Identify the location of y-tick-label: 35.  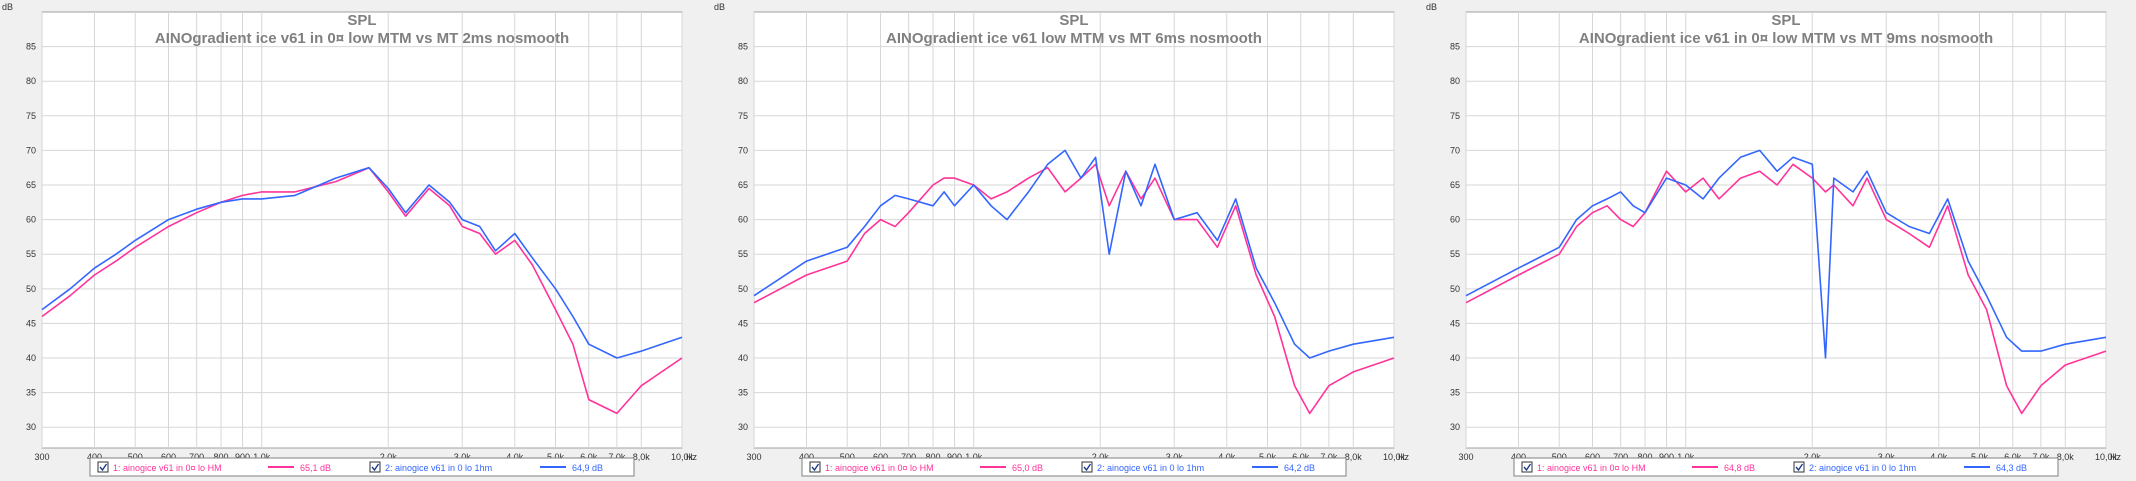
(743, 393).